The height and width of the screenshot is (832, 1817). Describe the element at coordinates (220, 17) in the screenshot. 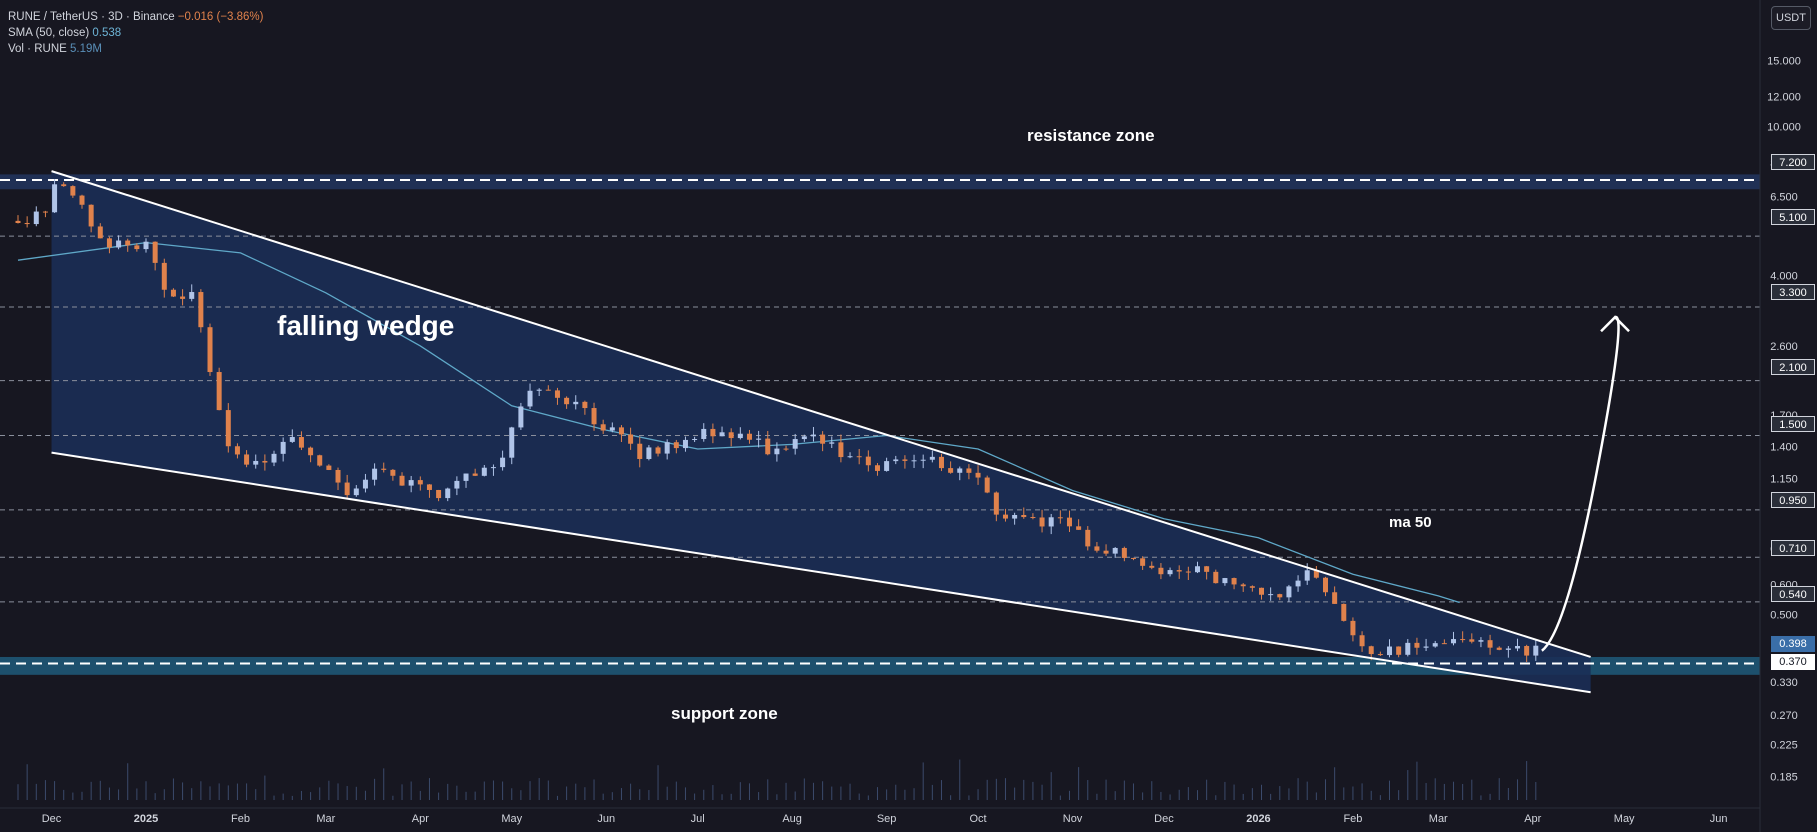

I see `price-change: −0.016 (−3.86%)` at that location.